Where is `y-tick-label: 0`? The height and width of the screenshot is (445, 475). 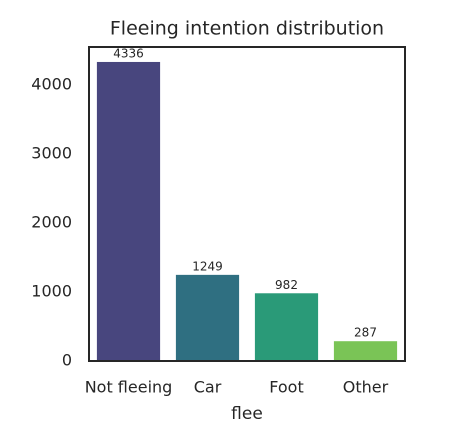 y-tick-label: 0 is located at coordinates (67, 360).